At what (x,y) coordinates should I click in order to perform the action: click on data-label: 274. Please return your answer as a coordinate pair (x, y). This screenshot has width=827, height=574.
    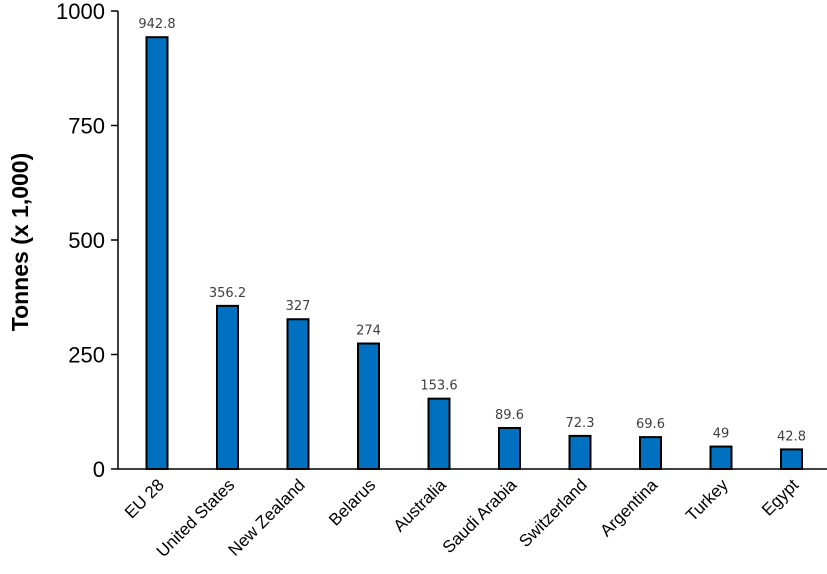
    Looking at the image, I should click on (368, 331).